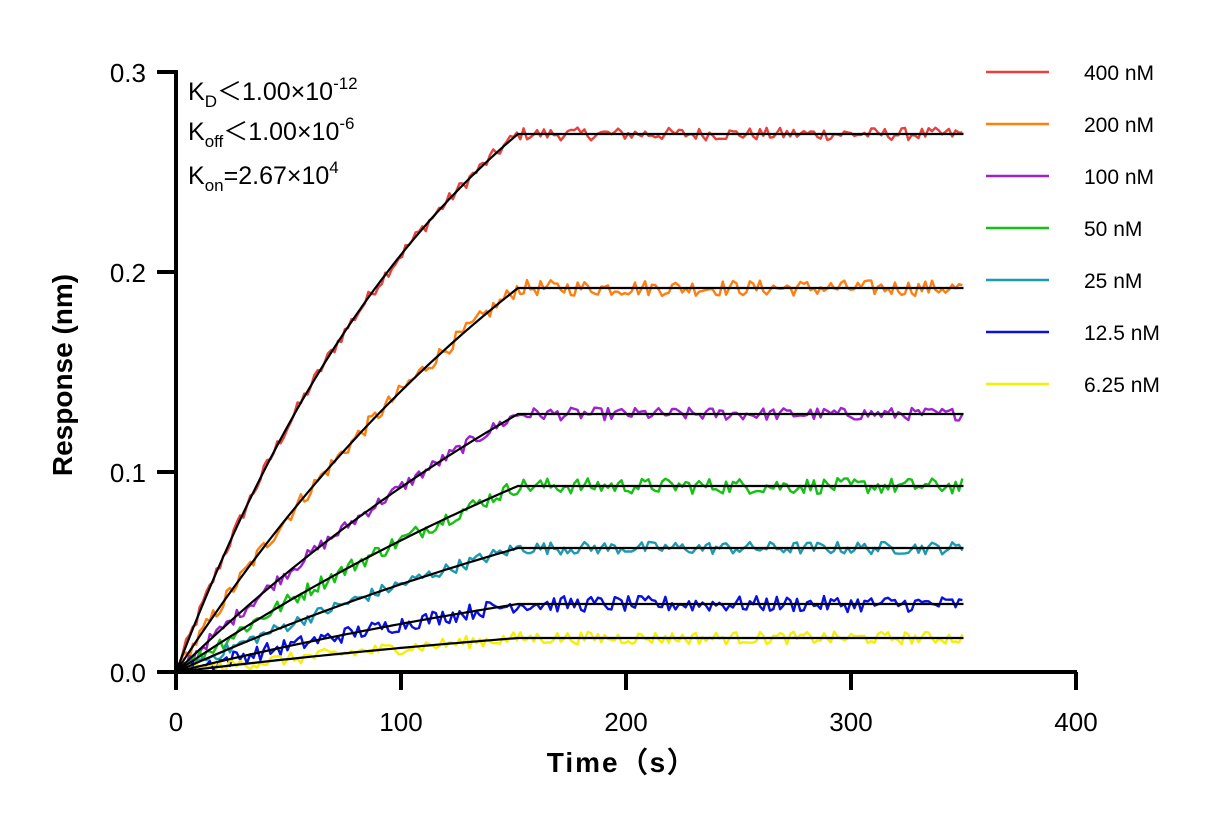 The height and width of the screenshot is (825, 1217). Describe the element at coordinates (143, 373) in the screenshot. I see `y-ticks: 0.0 0.1 0.2 0.3` at that location.